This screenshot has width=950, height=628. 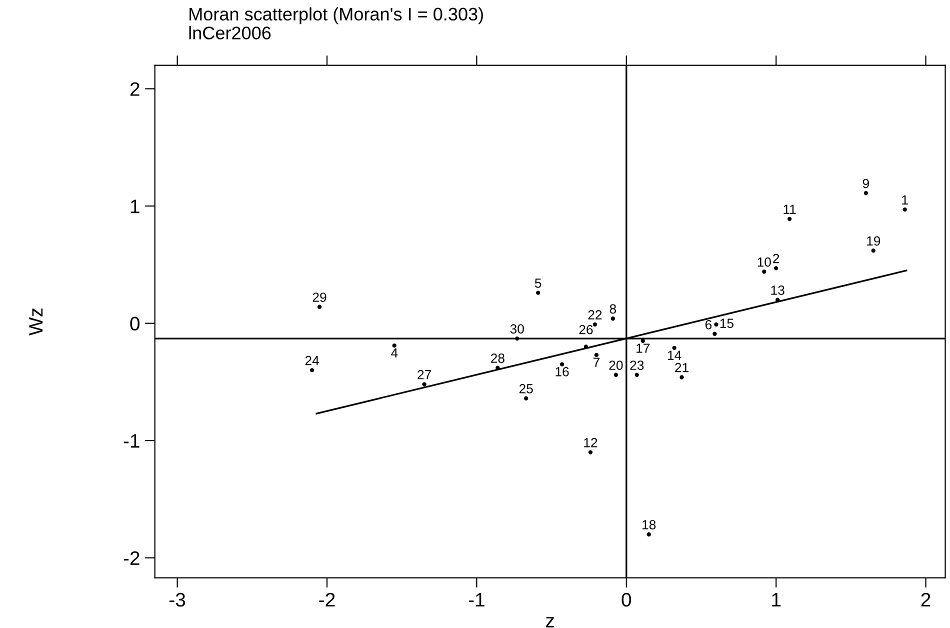 I want to click on y-tick-label: -1, so click(x=132, y=441).